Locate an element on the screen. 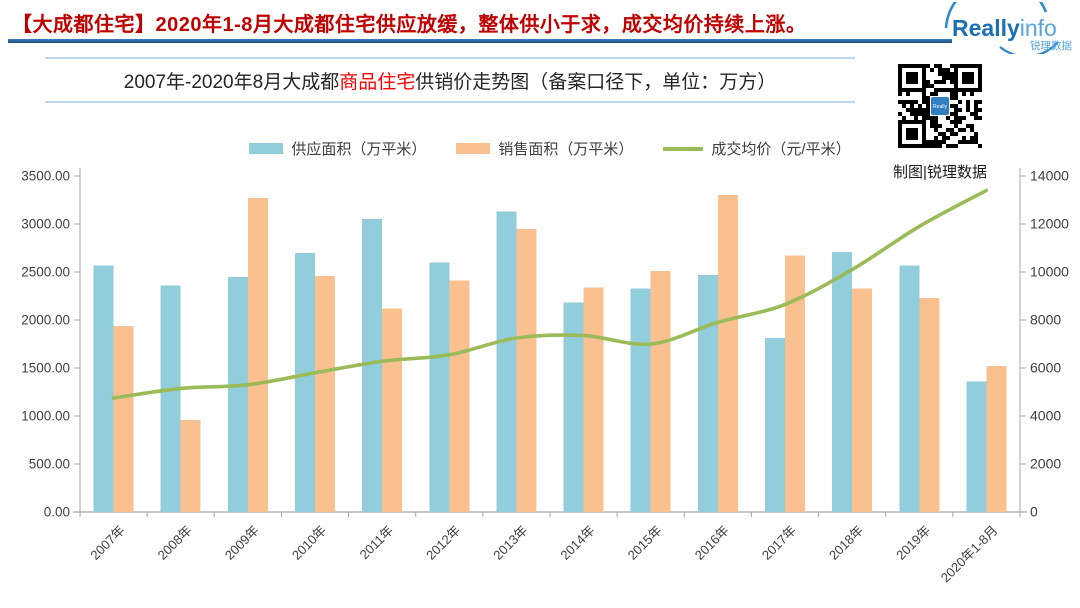 The width and height of the screenshot is (1080, 608). bar-s1-2020年1-8月 is located at coordinates (996, 439).